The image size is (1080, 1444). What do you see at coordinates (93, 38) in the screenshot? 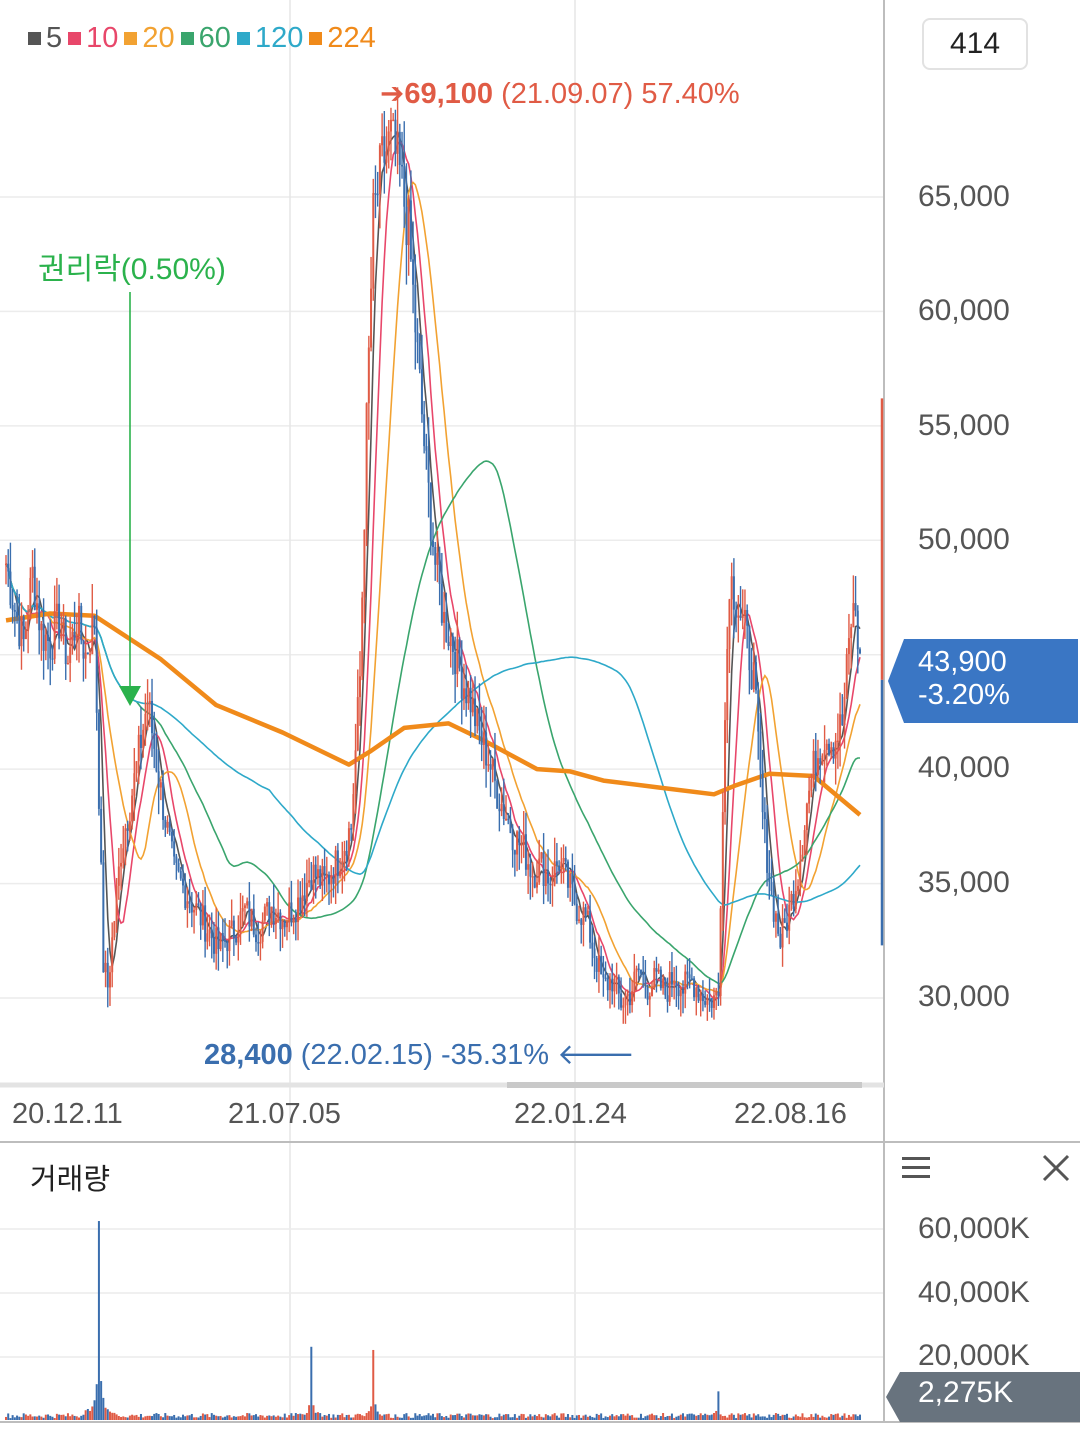
I see `legend-ma10: 10` at bounding box center [93, 38].